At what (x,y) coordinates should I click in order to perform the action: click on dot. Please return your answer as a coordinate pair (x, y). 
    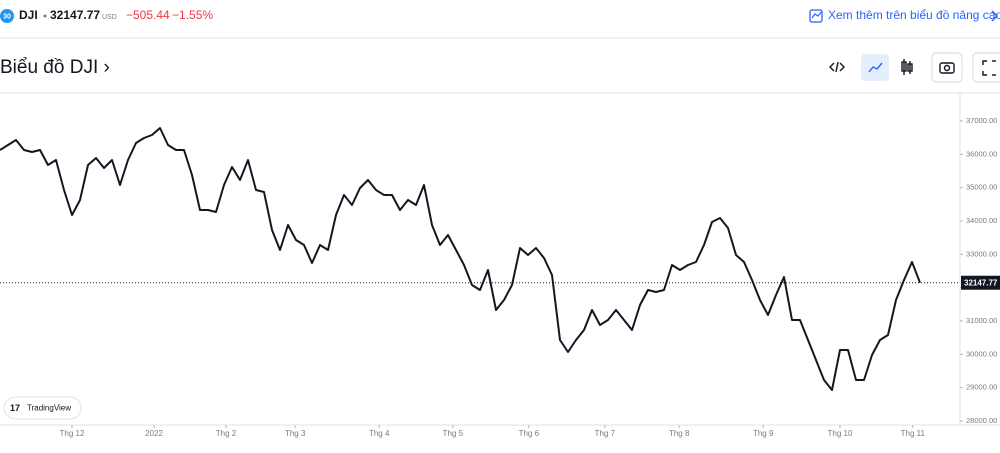
    Looking at the image, I should click on (45, 16).